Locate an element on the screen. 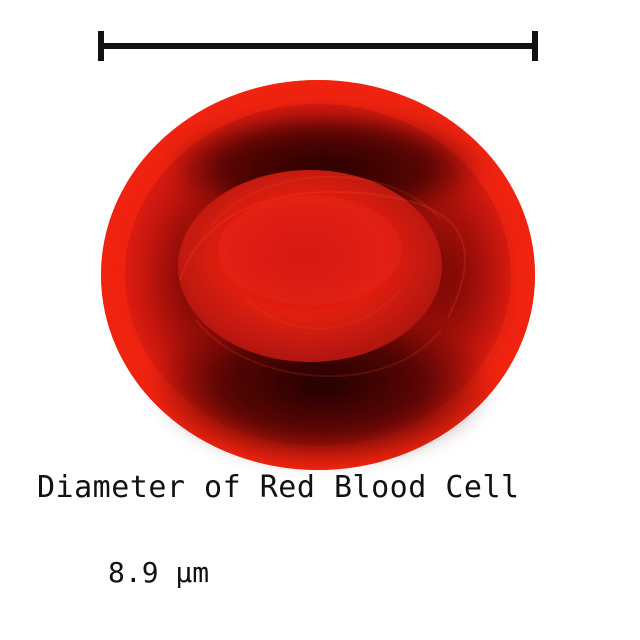  scale-bar is located at coordinates (318, 46).